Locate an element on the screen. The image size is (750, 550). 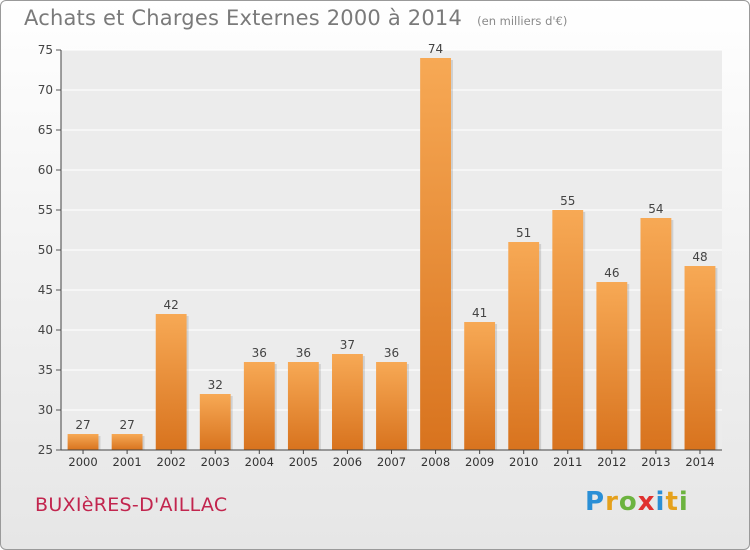
x-tick-label: 2002 is located at coordinates (171, 462).